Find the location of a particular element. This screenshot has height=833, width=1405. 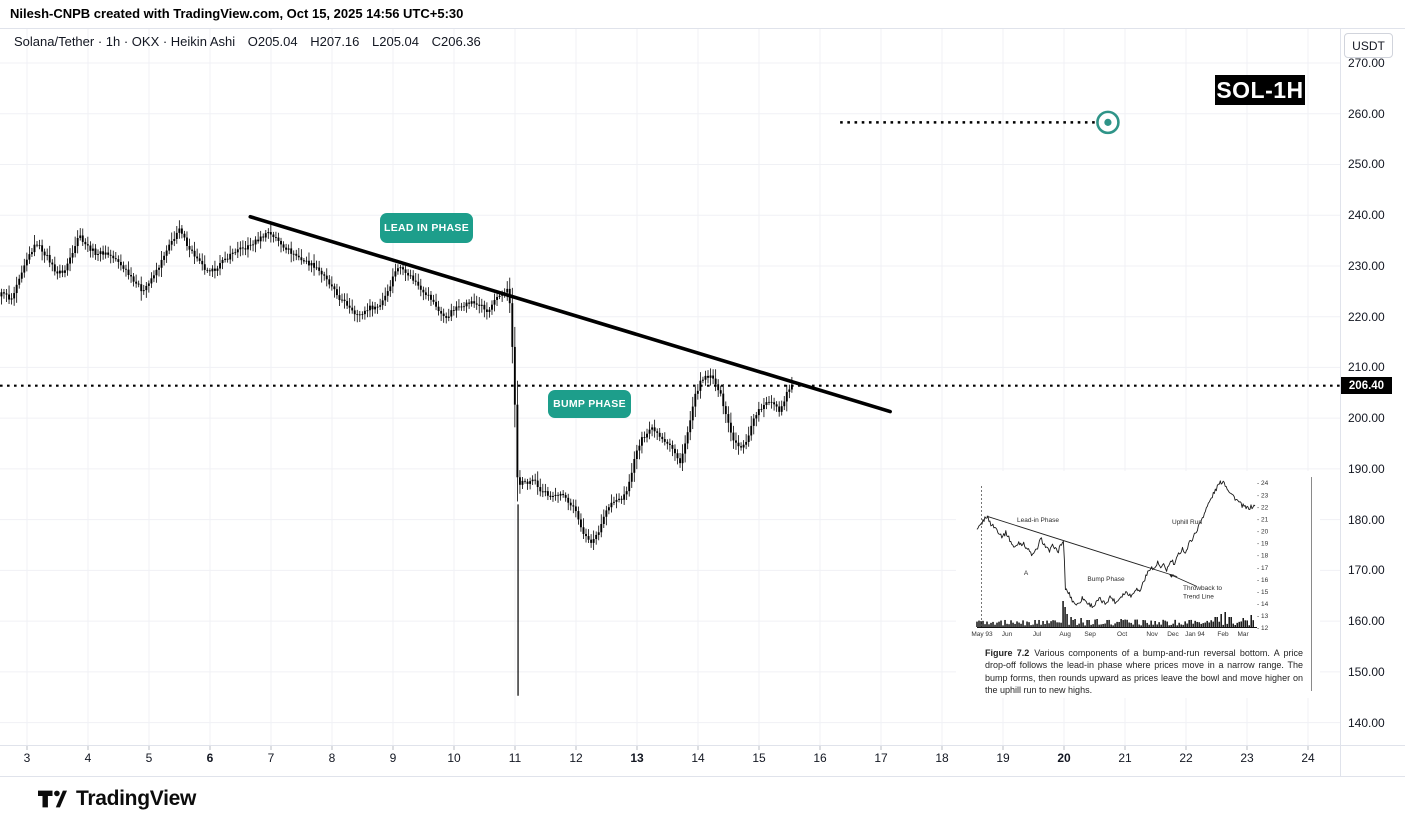

price-tick-label: 170.00 is located at coordinates (1366, 570).